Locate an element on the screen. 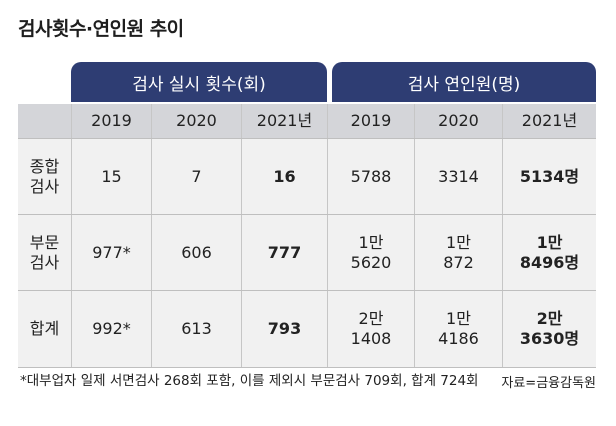 This screenshot has width=616, height=426. row-label: 합계 is located at coordinates (44, 328).